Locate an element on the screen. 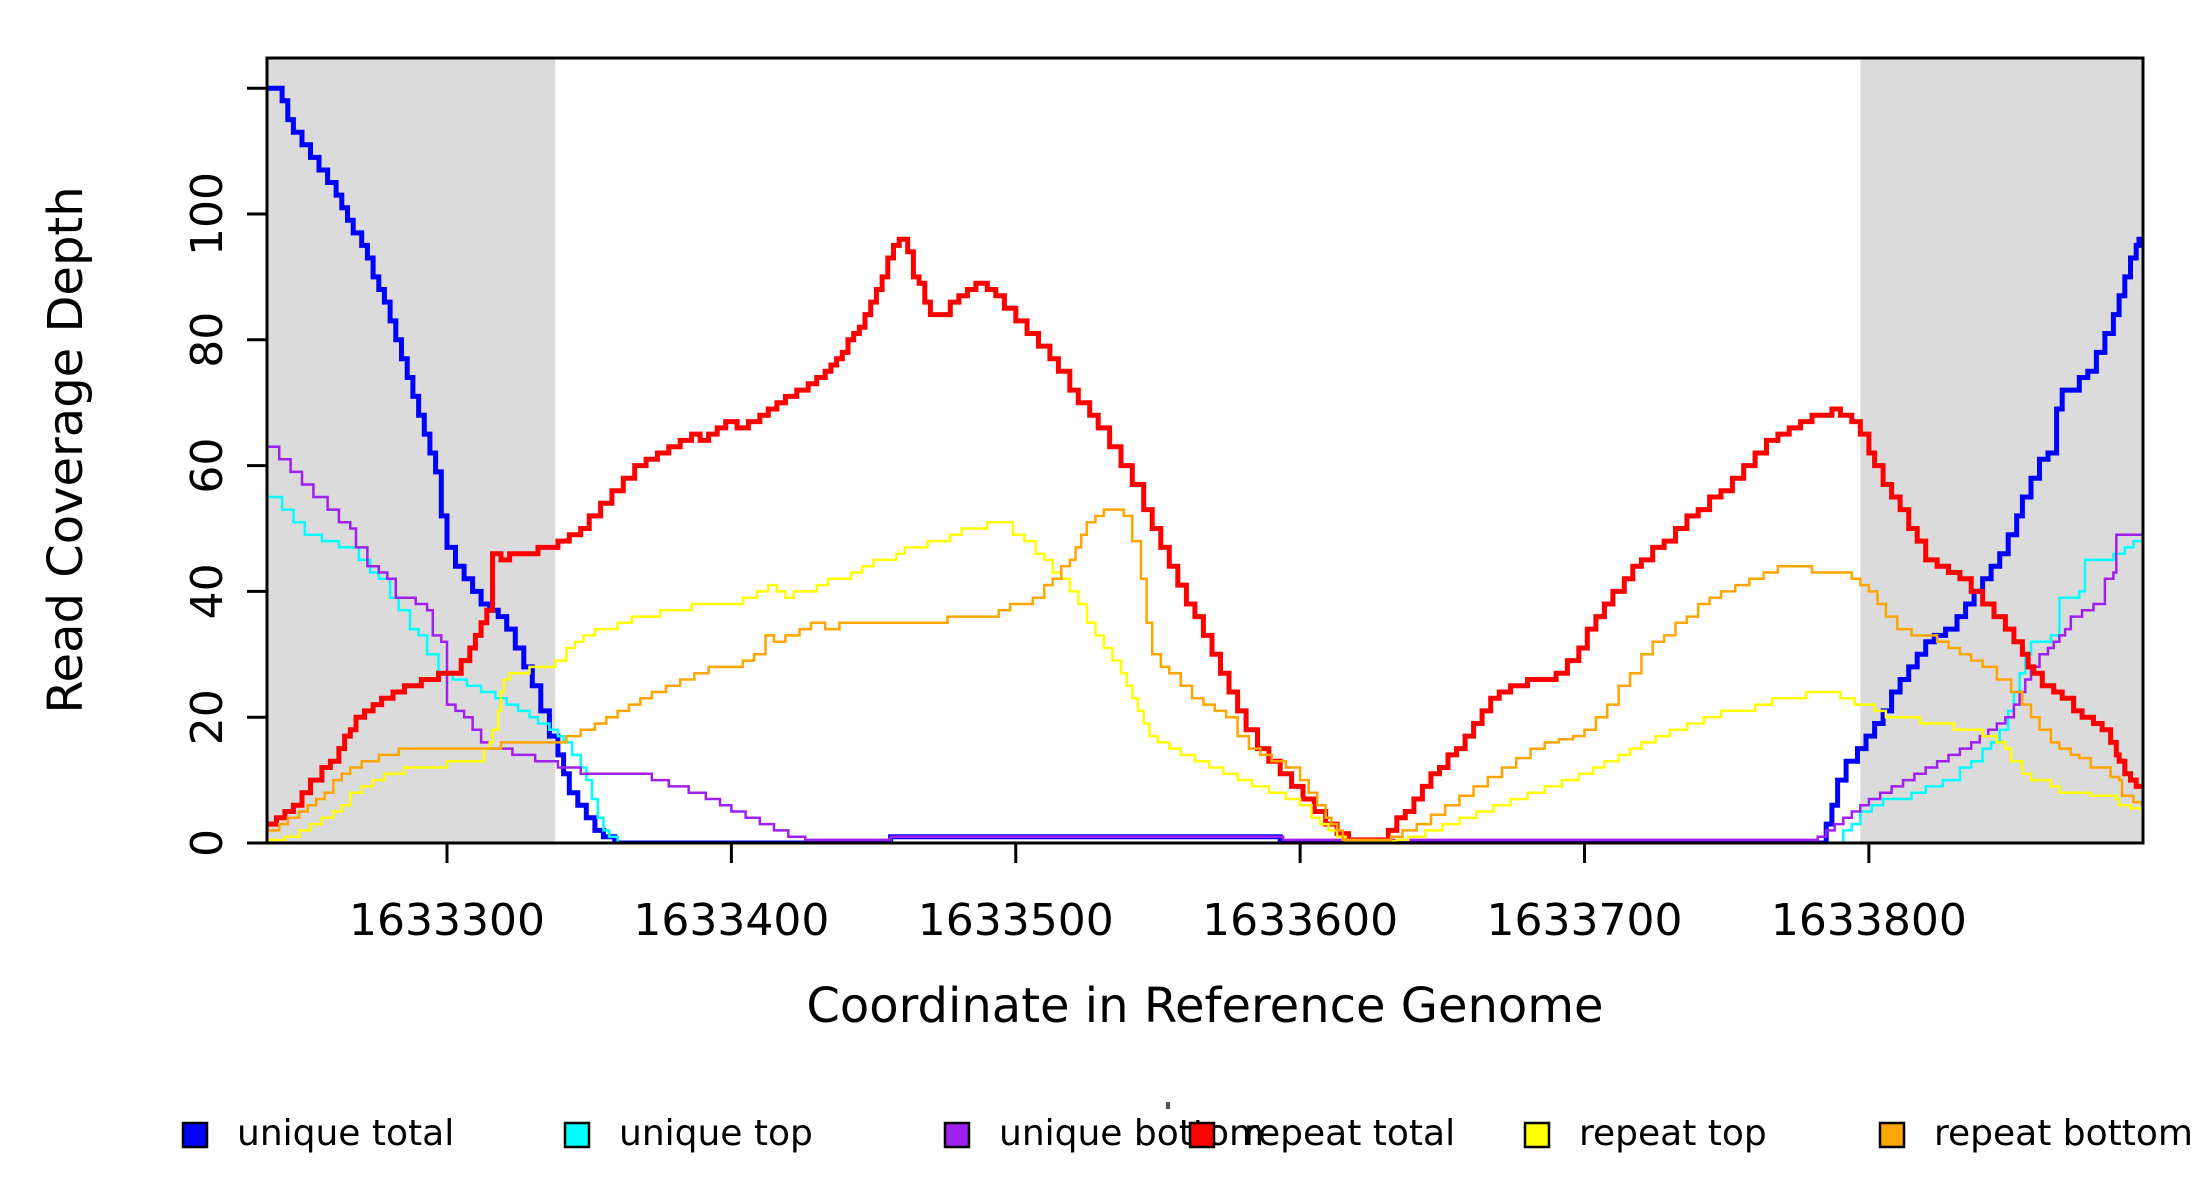  x-tick-label: 1633800 is located at coordinates (1869, 920).